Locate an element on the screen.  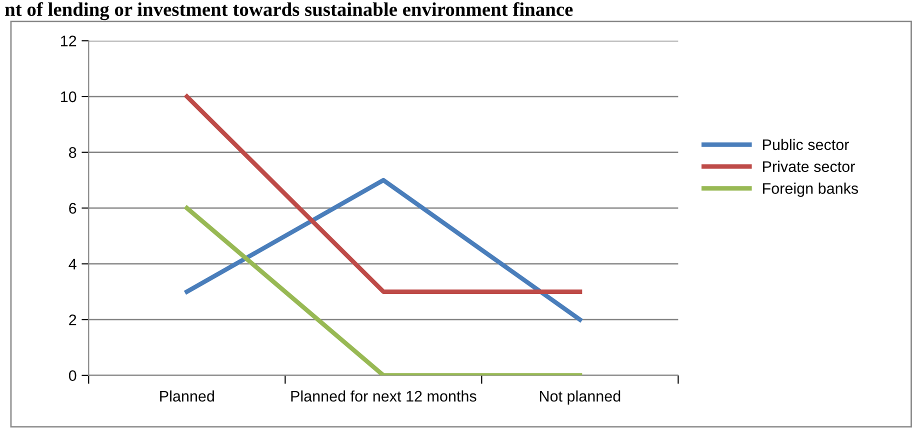
y-tick-label: 8 is located at coordinates (72, 152).